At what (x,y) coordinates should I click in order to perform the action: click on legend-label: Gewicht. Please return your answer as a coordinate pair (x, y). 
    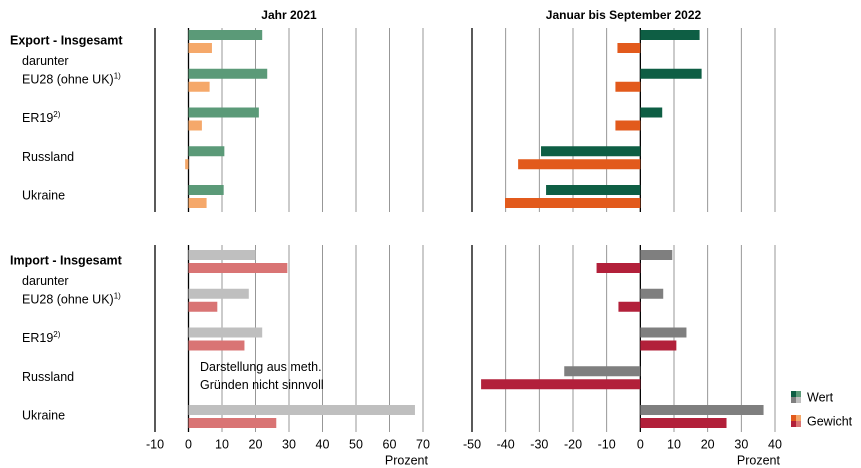
    Looking at the image, I should click on (830, 421).